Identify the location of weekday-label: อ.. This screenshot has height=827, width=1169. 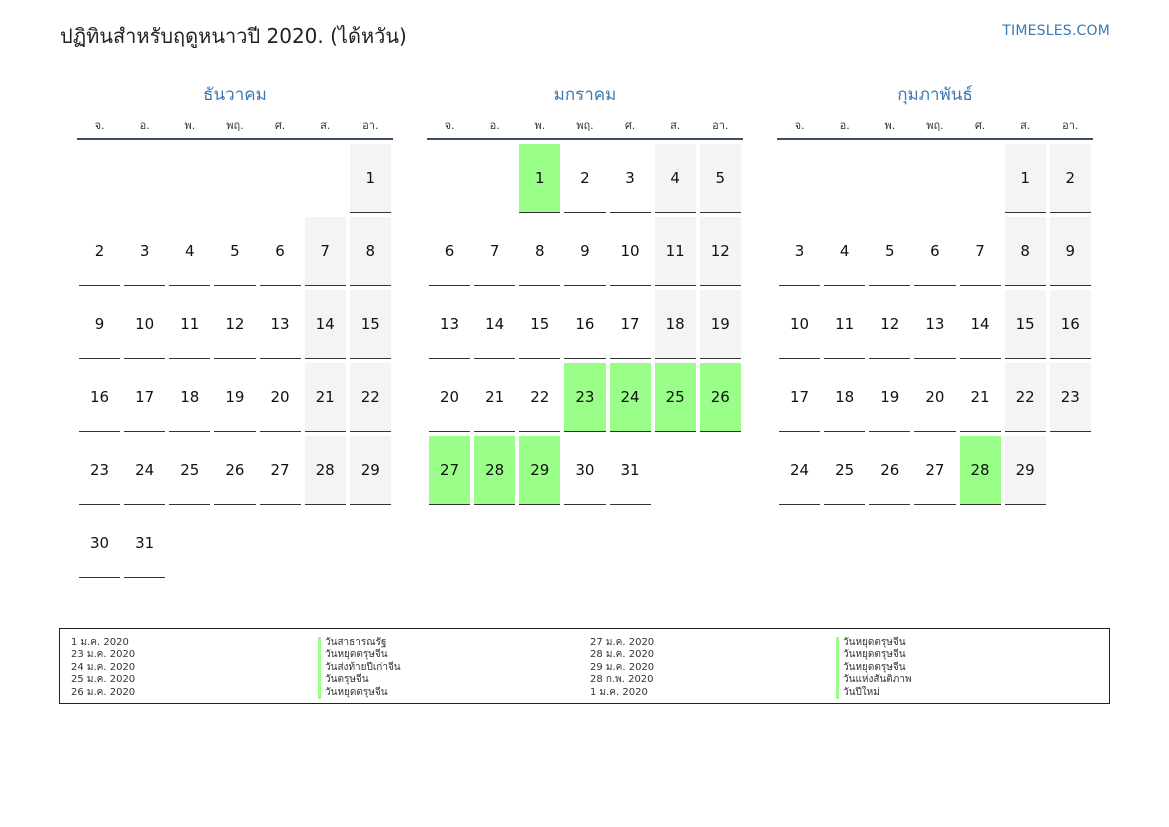
(494, 125).